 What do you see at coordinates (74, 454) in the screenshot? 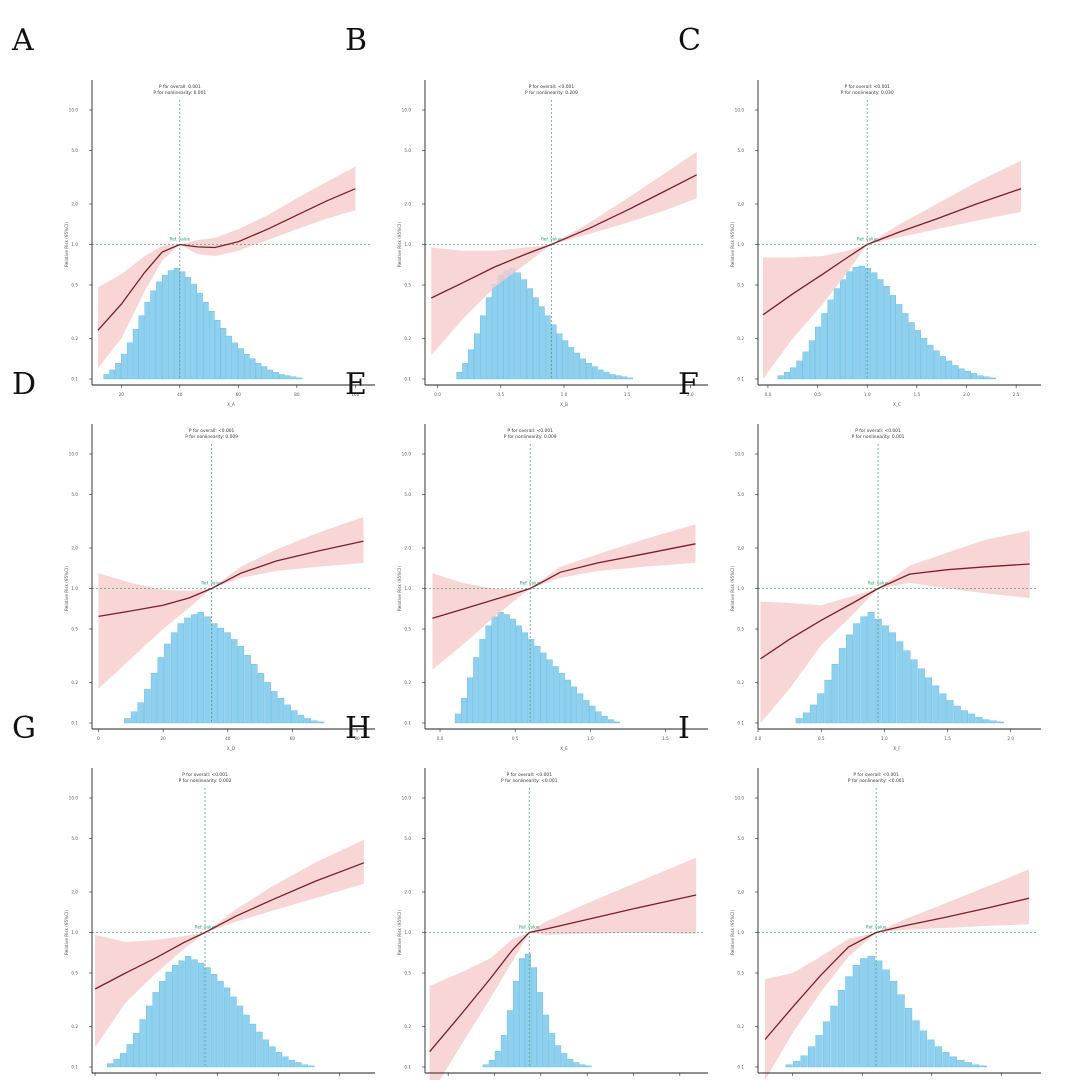
I see `y-tick-label: 10.0` at bounding box center [74, 454].